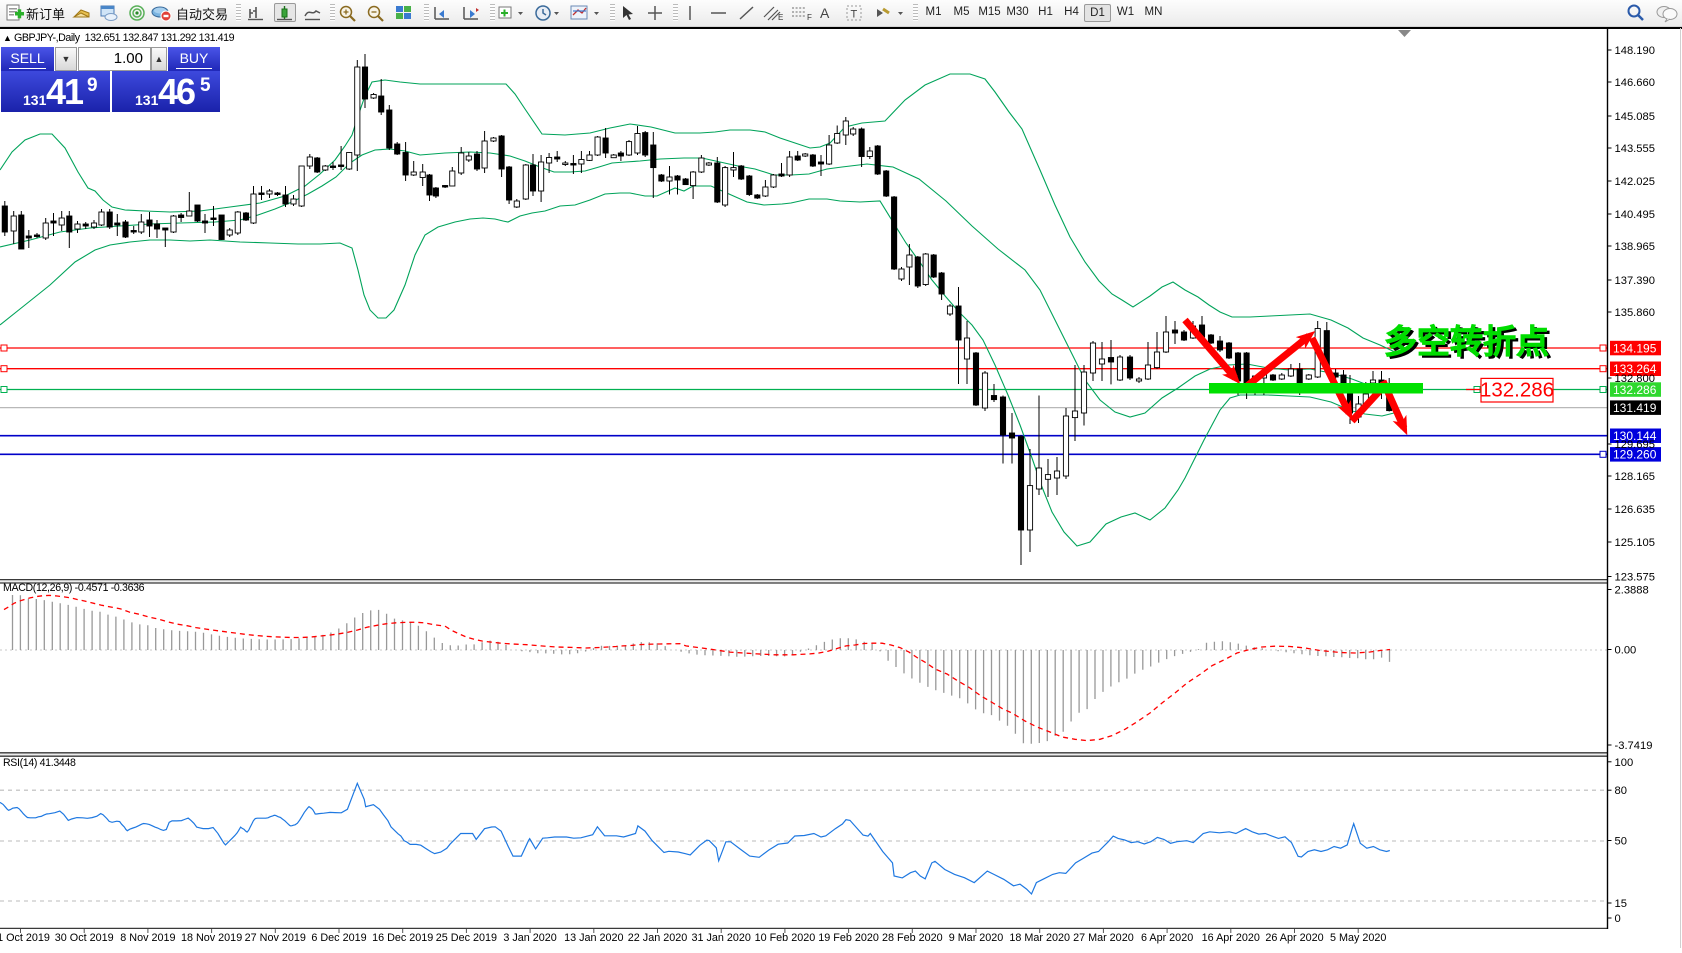 The image size is (1682, 953). I want to click on svg-text: 0, so click(1618, 919).